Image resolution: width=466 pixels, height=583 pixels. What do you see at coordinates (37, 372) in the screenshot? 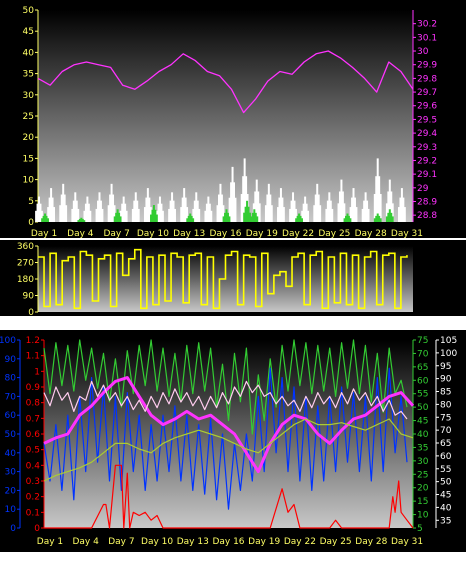
I see `left-inner-y-tick-label: 1` at bounding box center [37, 372].